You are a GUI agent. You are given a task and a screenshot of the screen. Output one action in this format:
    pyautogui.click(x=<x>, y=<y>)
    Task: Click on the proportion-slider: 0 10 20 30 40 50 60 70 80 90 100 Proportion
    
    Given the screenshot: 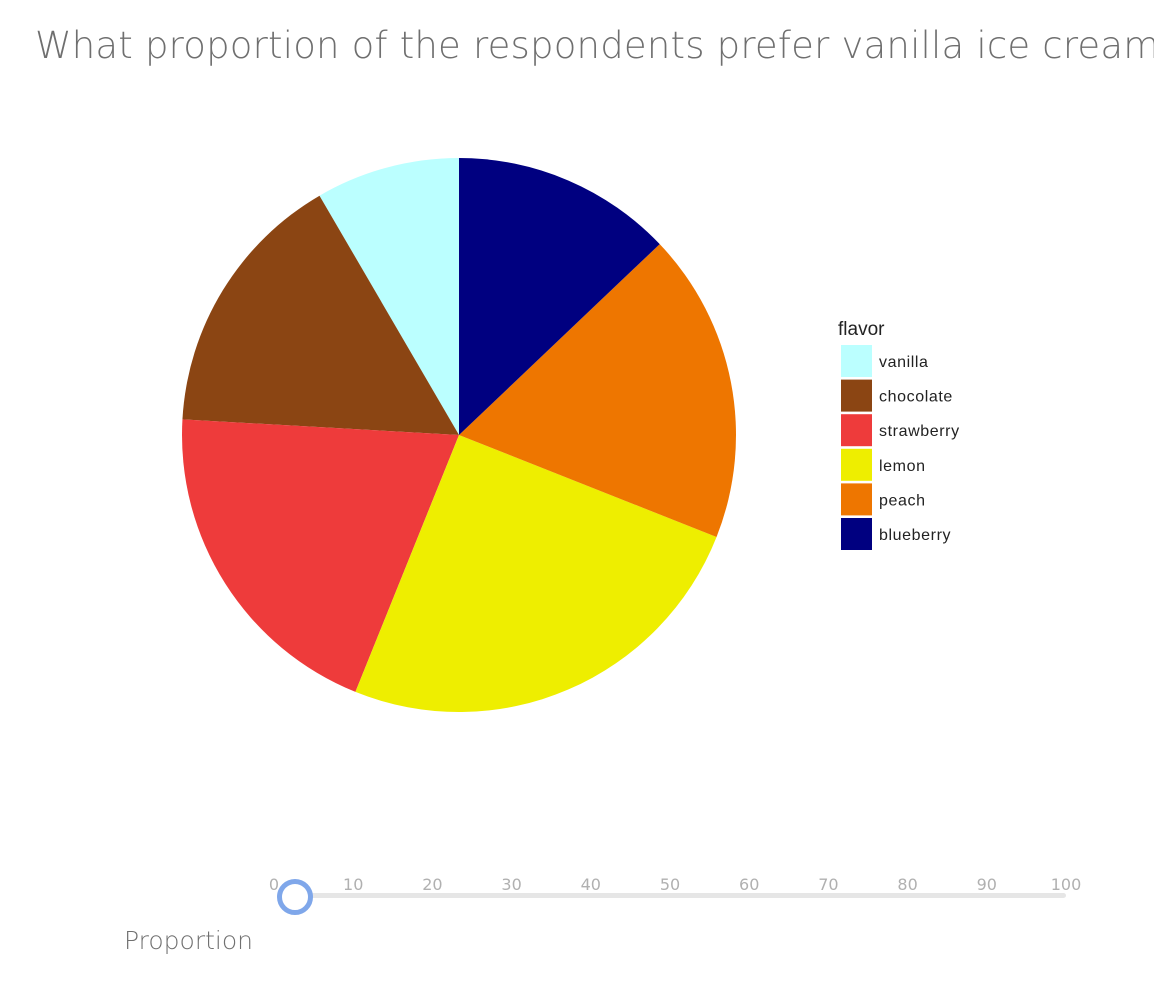 What is the action you would take?
    pyautogui.click(x=577, y=910)
    